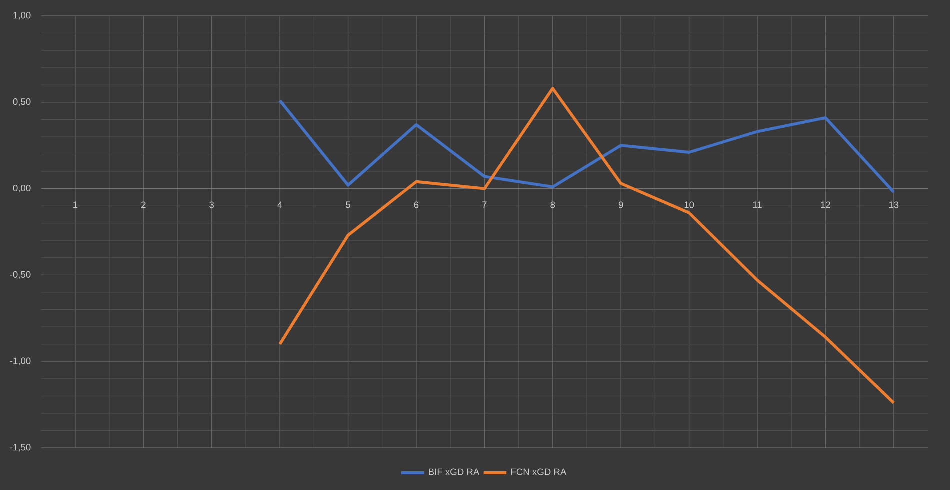 The height and width of the screenshot is (490, 950). I want to click on y-tick-label: 0,00, so click(22, 188).